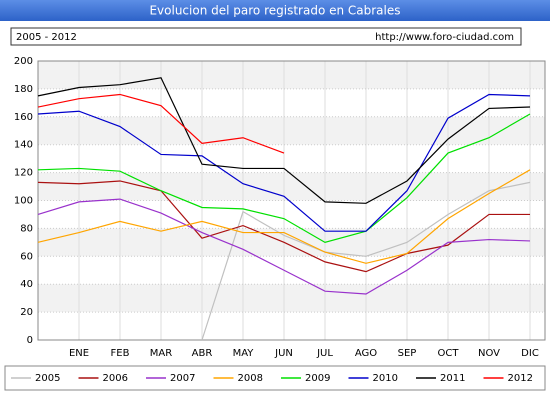  What do you see at coordinates (452, 378) in the screenshot?
I see `legend-label: 2011` at bounding box center [452, 378].